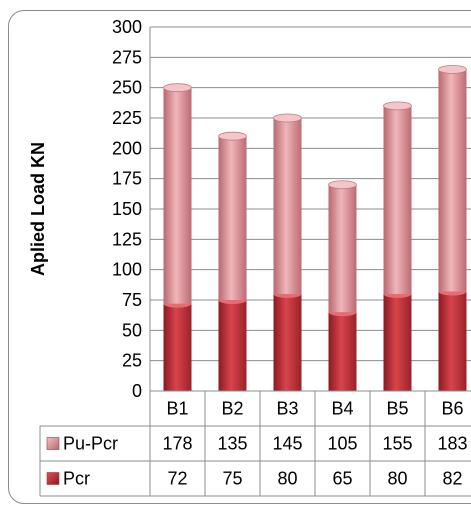 The height and width of the screenshot is (512, 471). Describe the element at coordinates (287, 409) in the screenshot. I see `x-category-label: B3` at that location.